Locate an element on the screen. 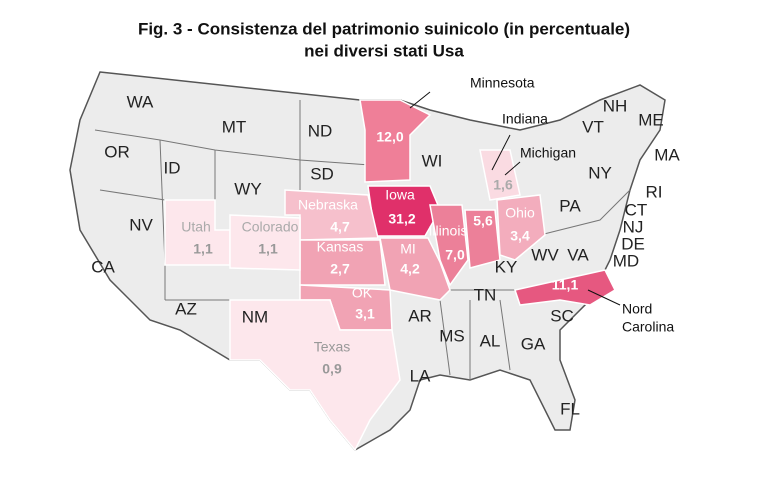  state-label: Minnesota is located at coordinates (502, 83).